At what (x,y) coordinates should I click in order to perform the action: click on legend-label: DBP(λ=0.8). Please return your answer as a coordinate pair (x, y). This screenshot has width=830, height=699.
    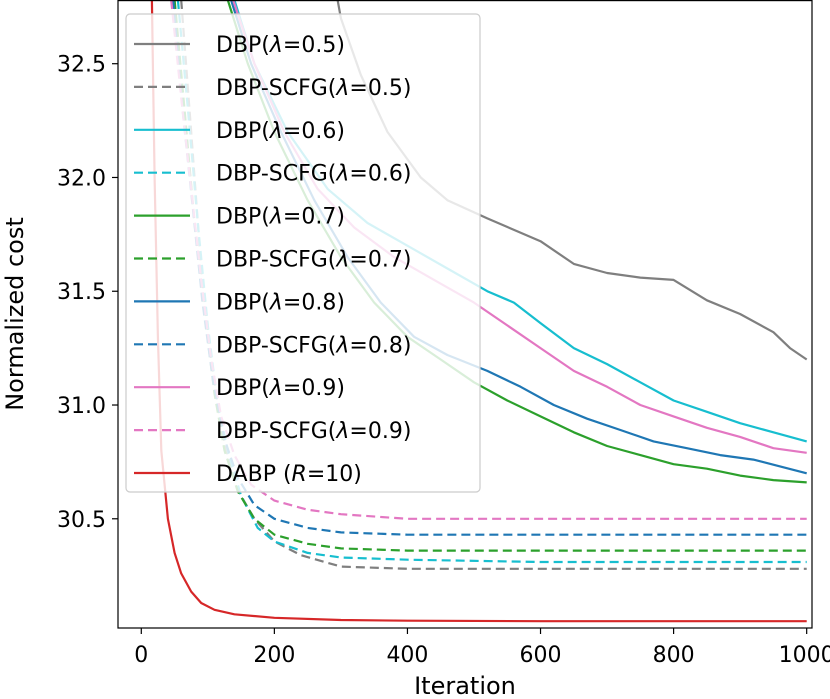
    Looking at the image, I should click on (280, 302).